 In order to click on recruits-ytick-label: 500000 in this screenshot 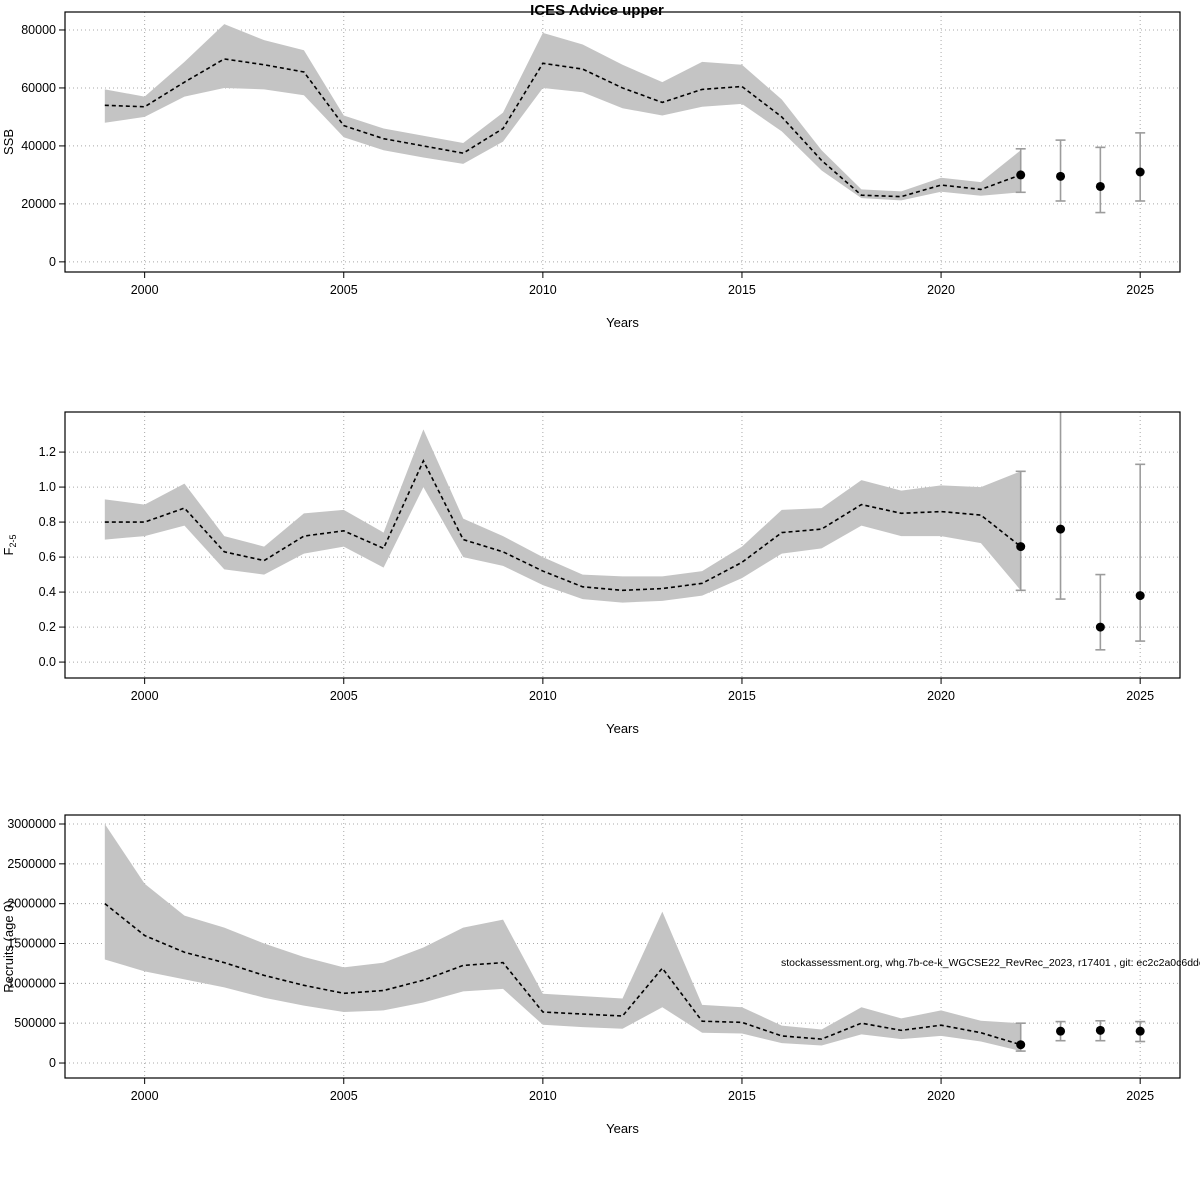, I will do `click(35, 1023)`.